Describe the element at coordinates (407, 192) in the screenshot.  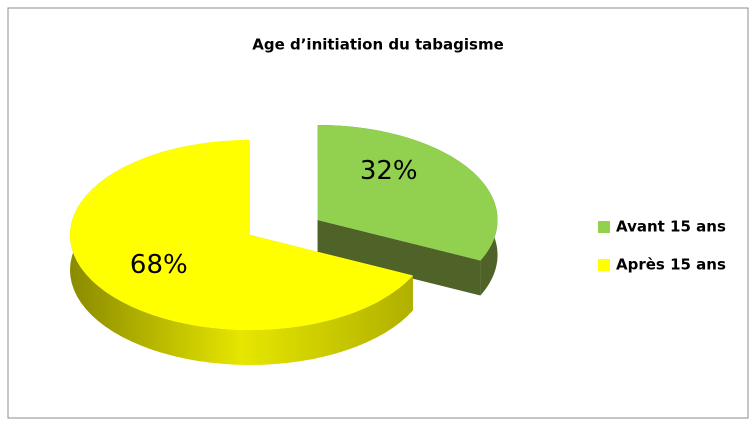
I see `pie-slice` at that location.